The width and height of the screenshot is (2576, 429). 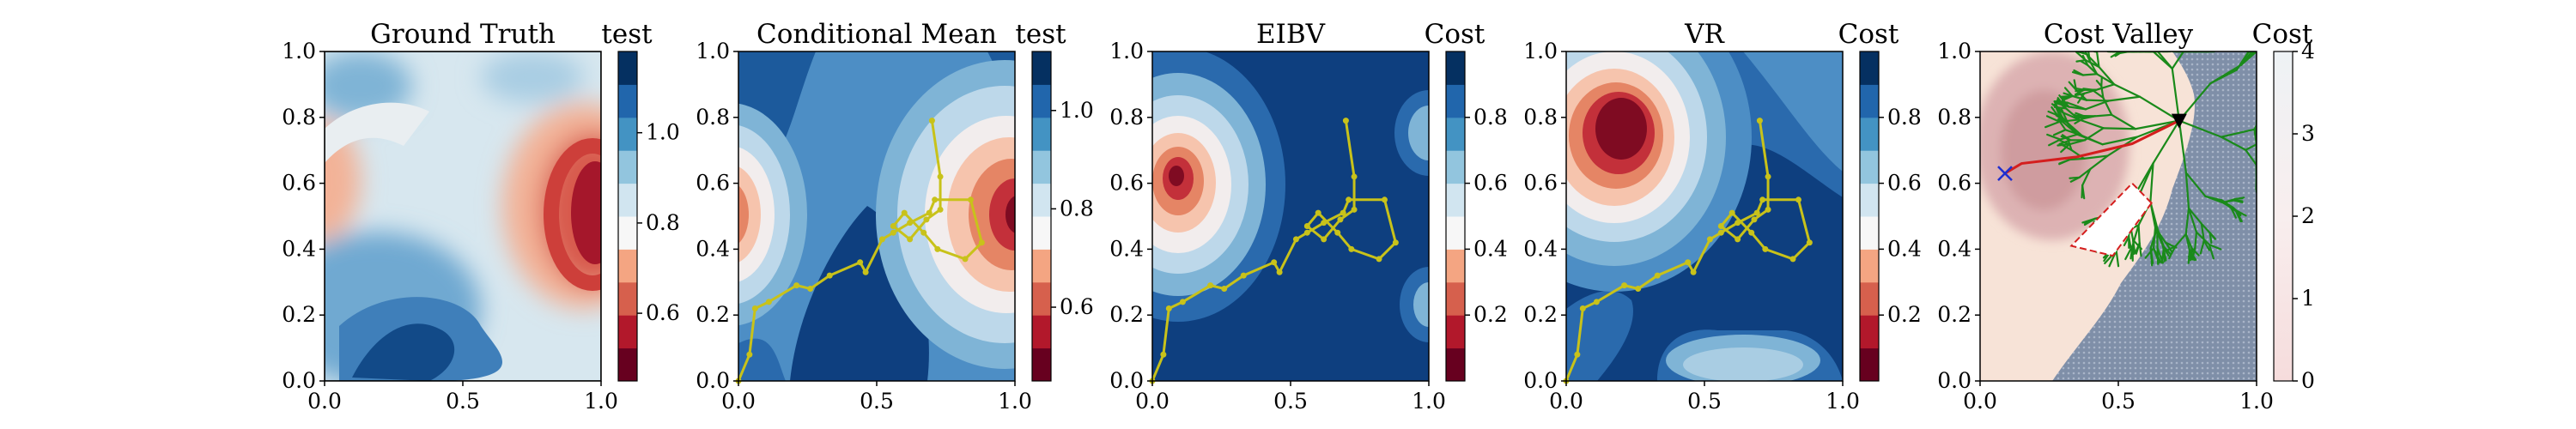 I want to click on target-x-icon, so click(x=2005, y=173).